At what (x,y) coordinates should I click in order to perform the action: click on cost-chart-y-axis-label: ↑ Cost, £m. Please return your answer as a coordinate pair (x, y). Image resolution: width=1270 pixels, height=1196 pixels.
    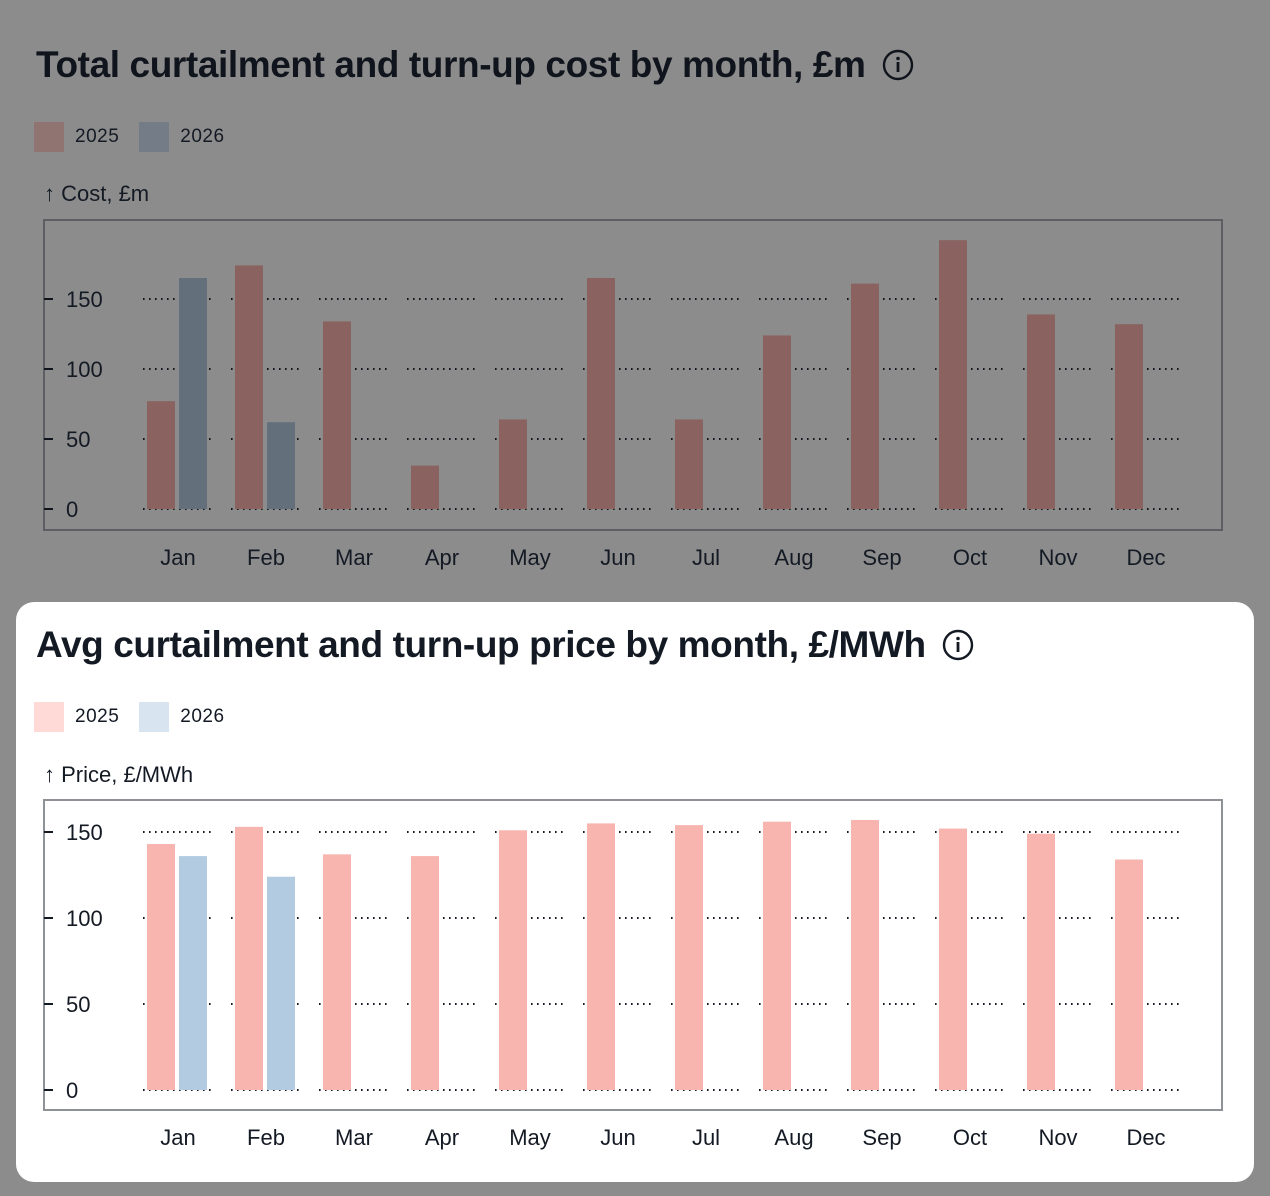
    Looking at the image, I should click on (97, 193).